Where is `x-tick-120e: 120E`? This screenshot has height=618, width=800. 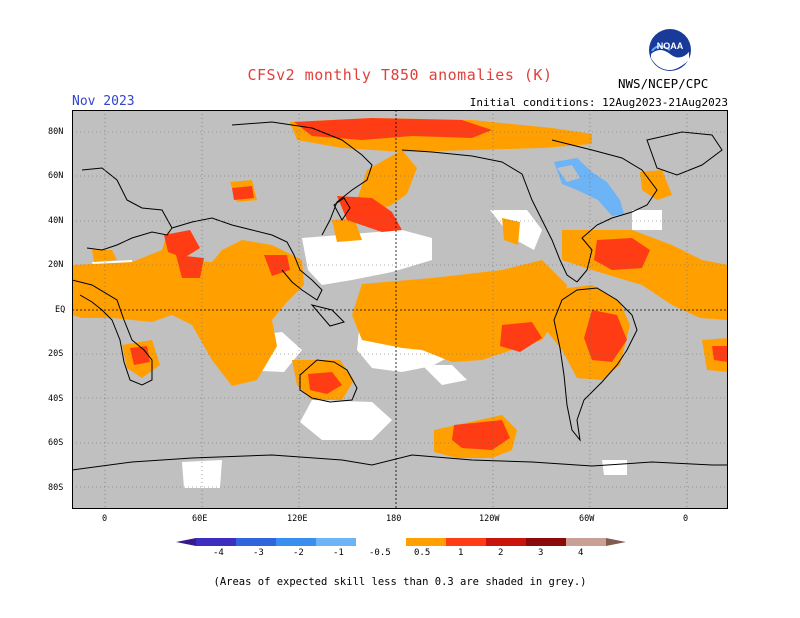 x-tick-120e: 120E is located at coordinates (297, 519).